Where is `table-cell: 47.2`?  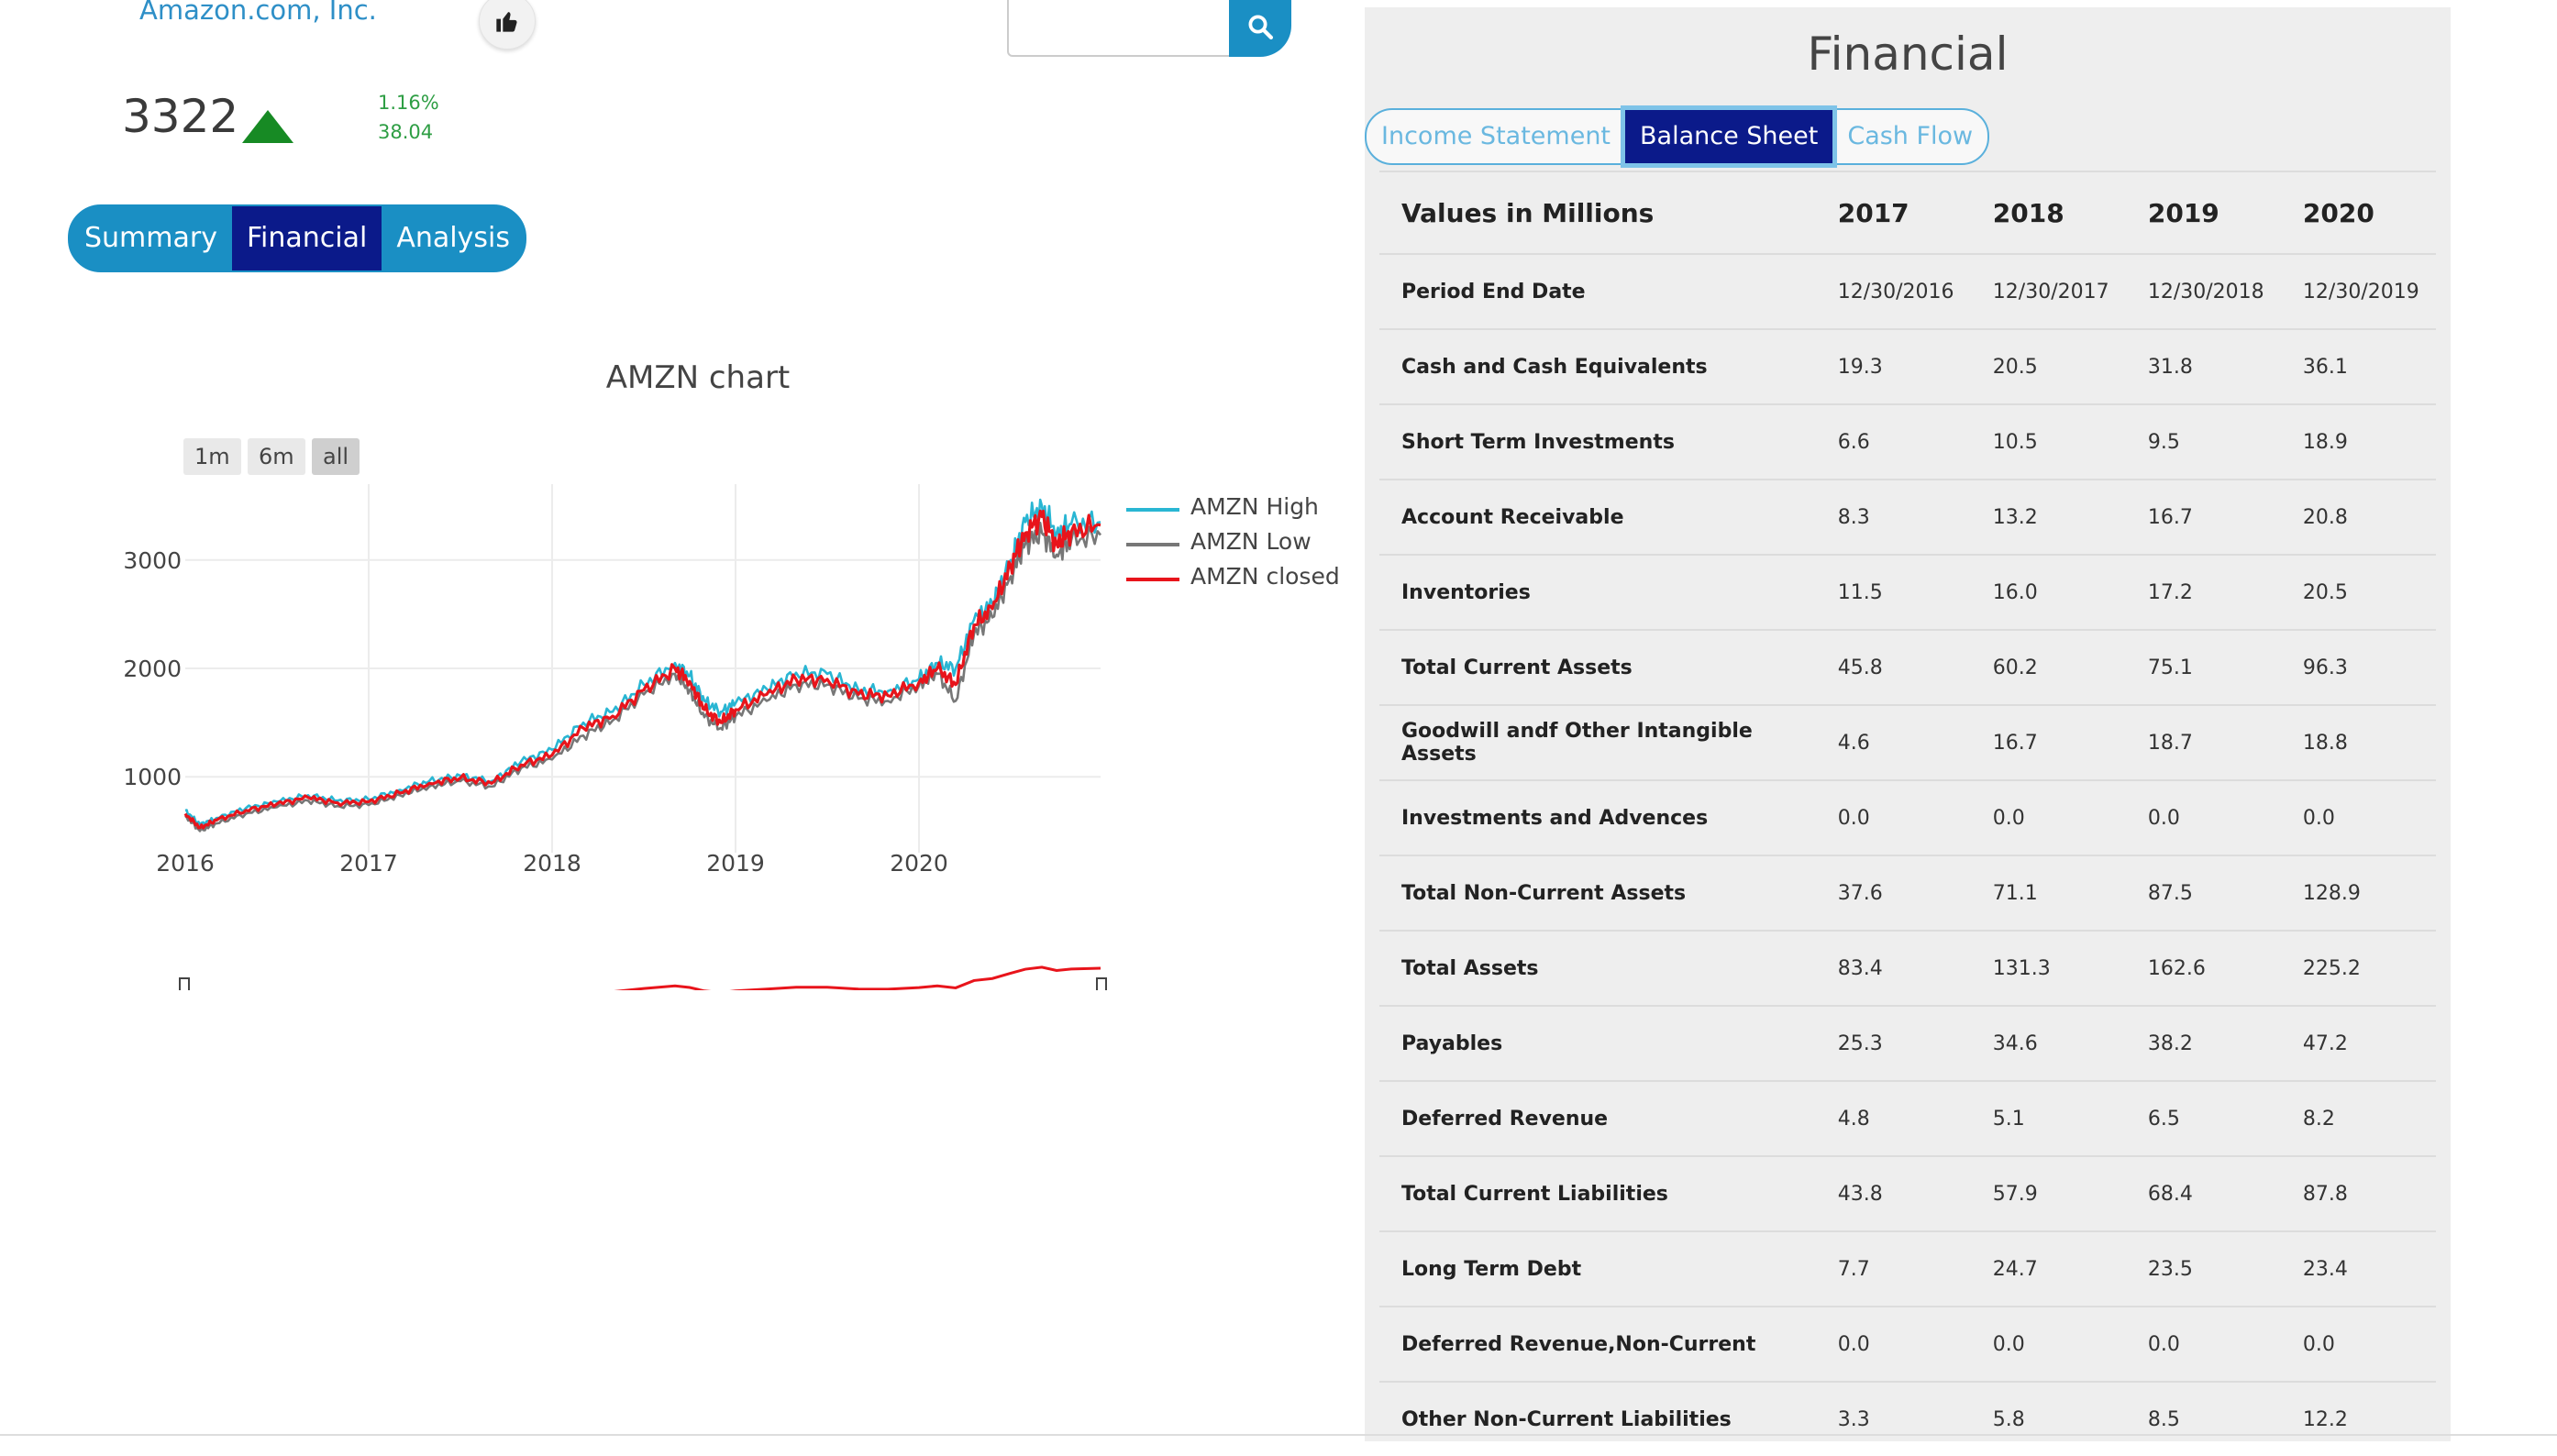
table-cell: 47.2 is located at coordinates (2358, 1043).